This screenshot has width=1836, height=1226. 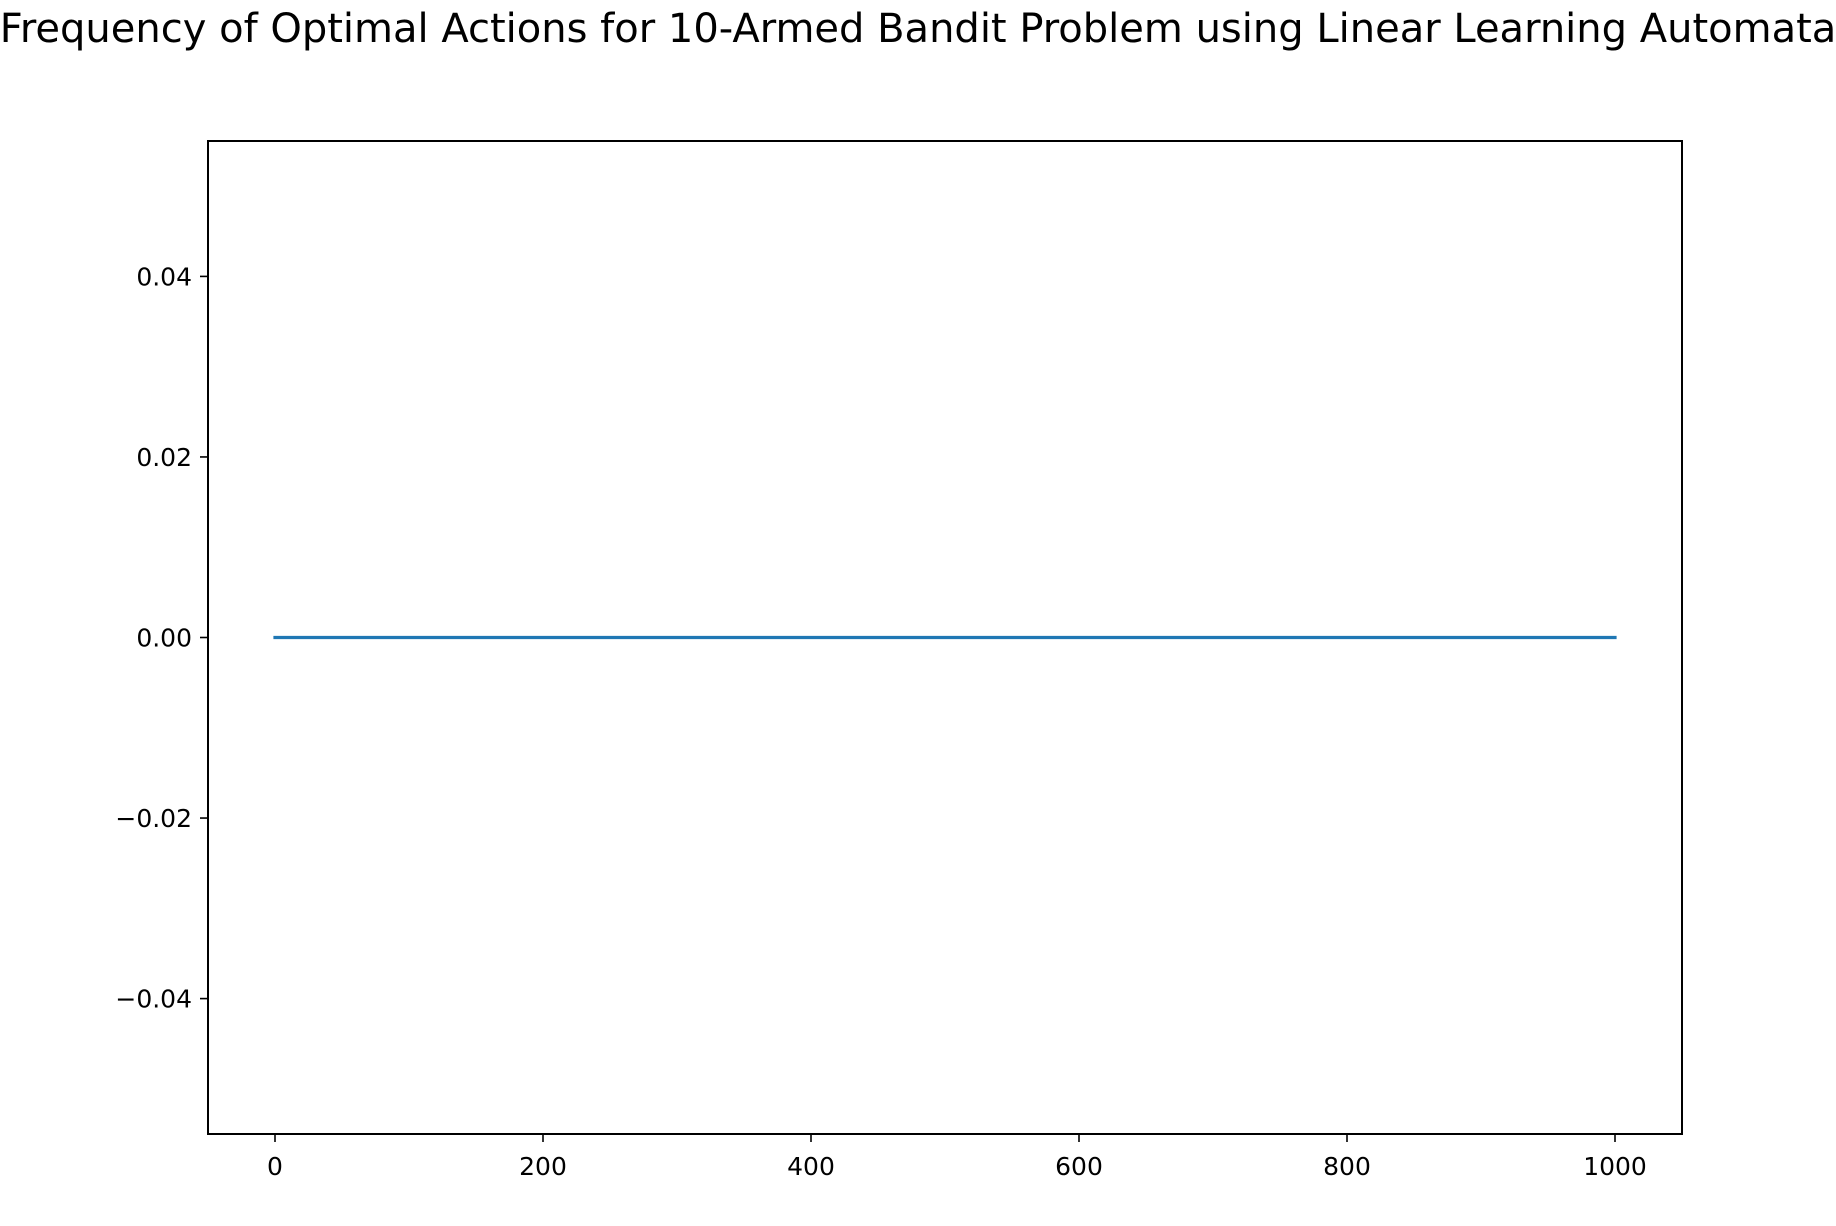 What do you see at coordinates (1615, 1166) in the screenshot?
I see `x-tick-label-5: 1000` at bounding box center [1615, 1166].